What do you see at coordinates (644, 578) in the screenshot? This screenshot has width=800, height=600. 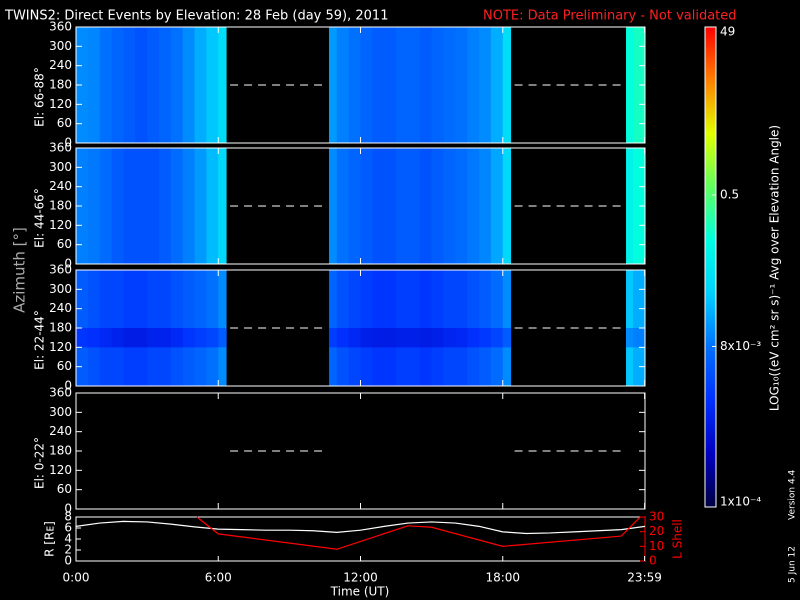 I see `x-tick-label: 23:59` at bounding box center [644, 578].